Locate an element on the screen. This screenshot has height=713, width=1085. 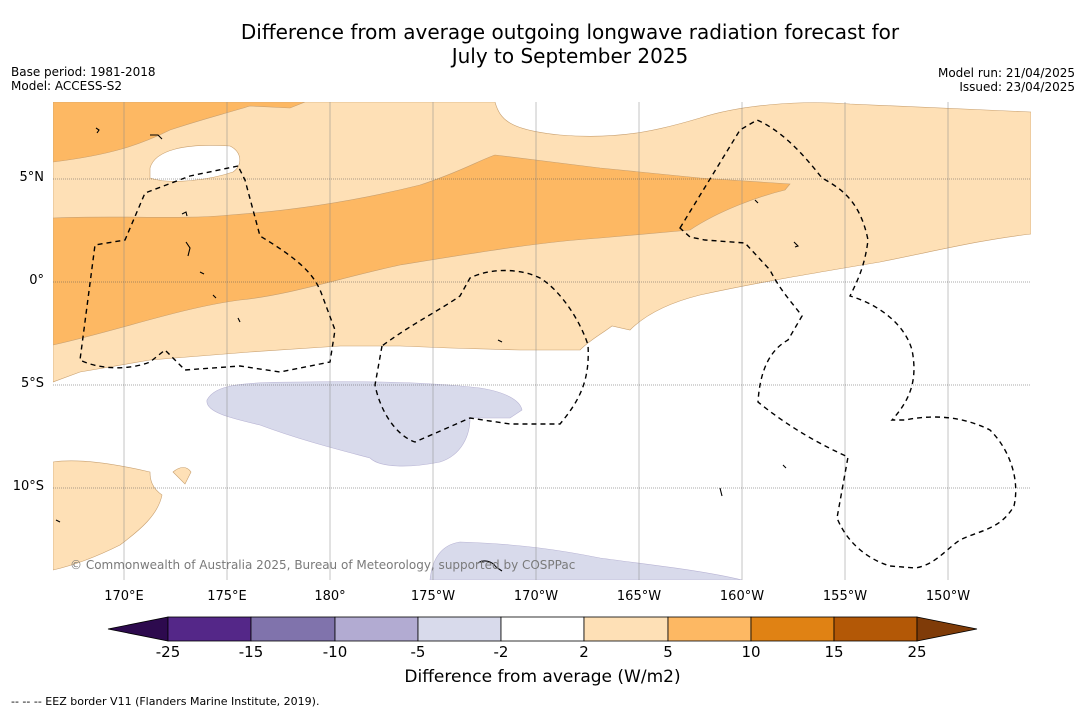
lon-label-155w: 155°W is located at coordinates (845, 596).